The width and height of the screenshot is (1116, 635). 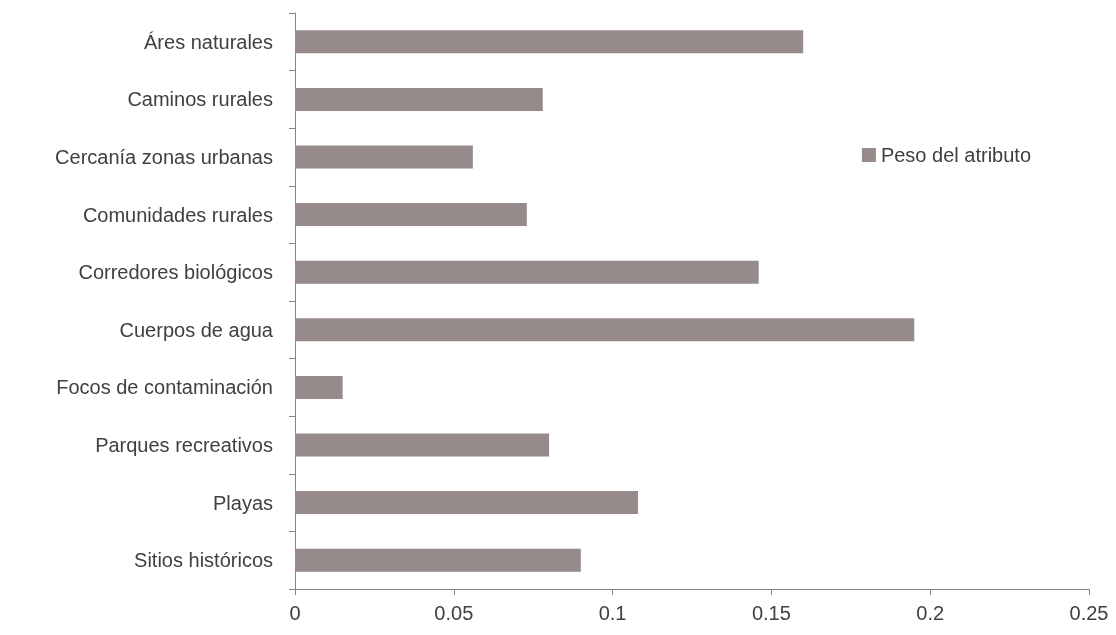 I want to click on x-tick-label: 0.1, so click(x=612, y=613).